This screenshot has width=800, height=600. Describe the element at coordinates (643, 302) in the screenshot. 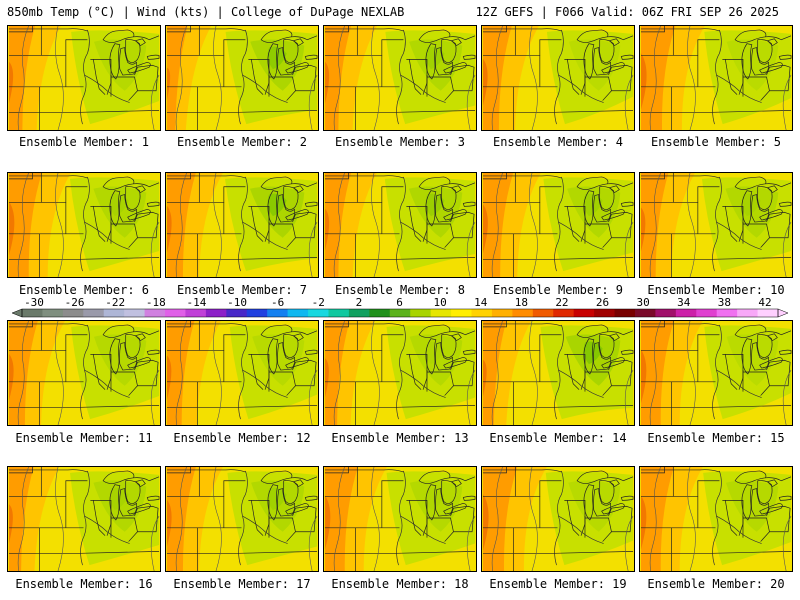

I see `colorbar-tick-label: 30` at that location.